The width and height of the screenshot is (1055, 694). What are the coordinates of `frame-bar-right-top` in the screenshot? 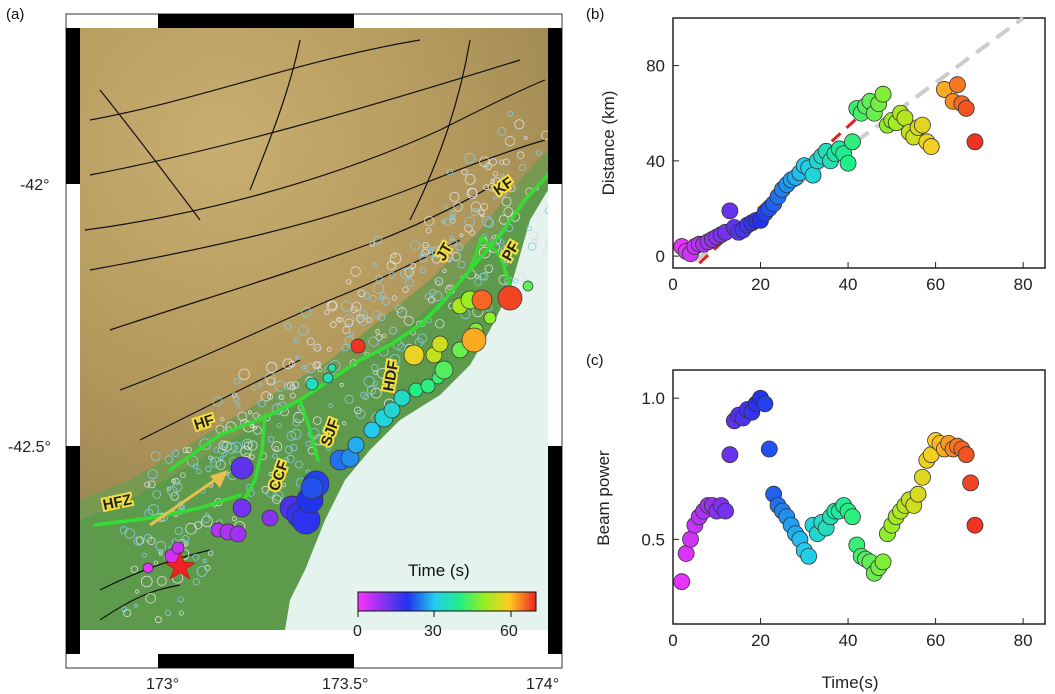 It's located at (555, 106).